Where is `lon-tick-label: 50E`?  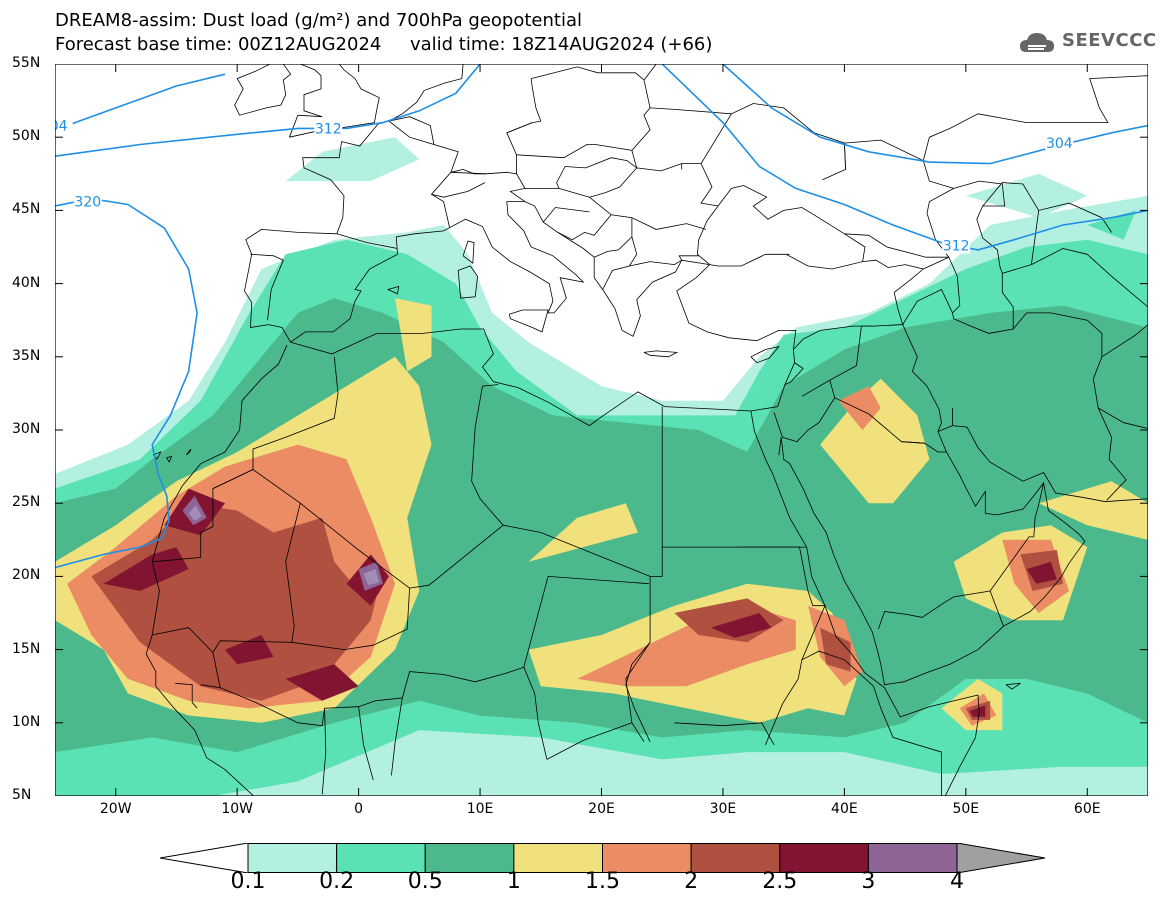
lon-tick-label: 50E is located at coordinates (966, 809).